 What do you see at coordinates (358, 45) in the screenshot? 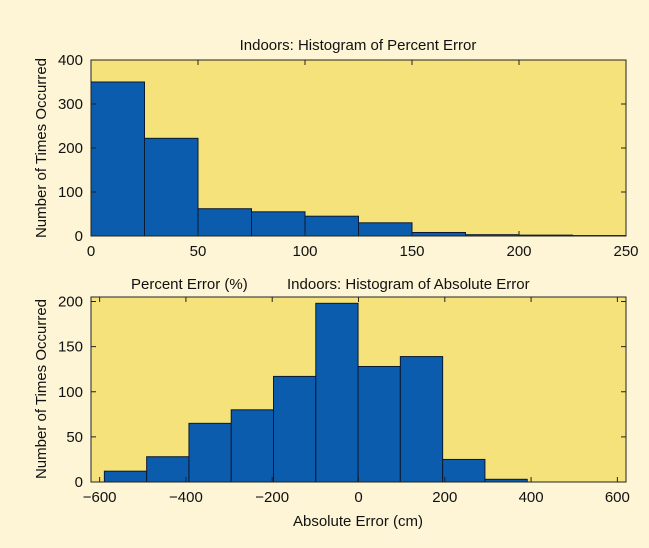
I see `chart-title-percent-error: Indoors: Histogram of Percent Error` at bounding box center [358, 45].